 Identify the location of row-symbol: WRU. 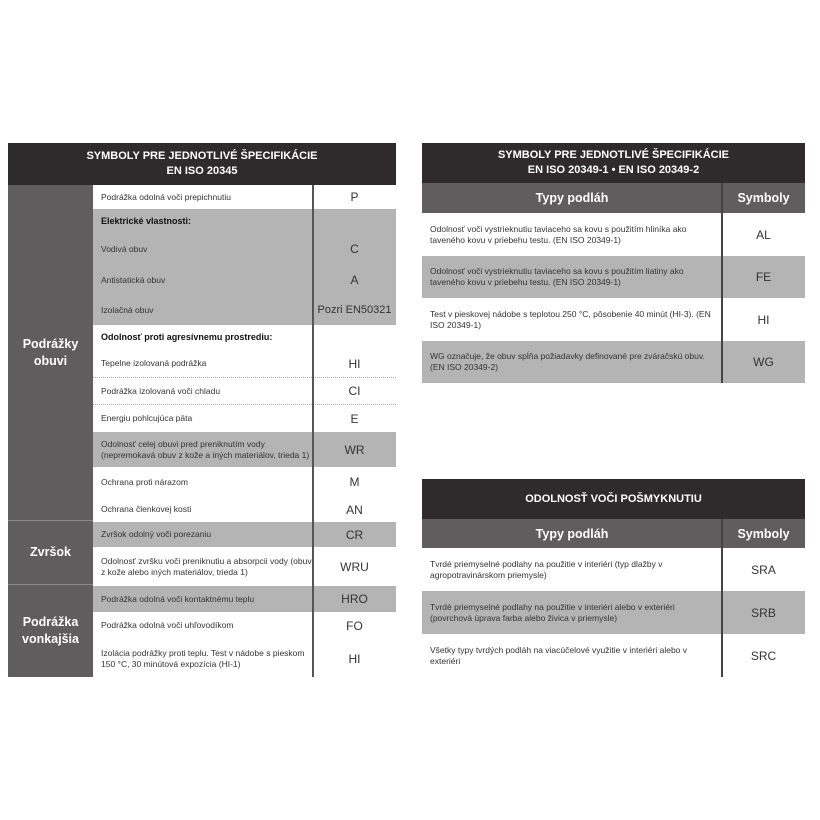
(354, 566).